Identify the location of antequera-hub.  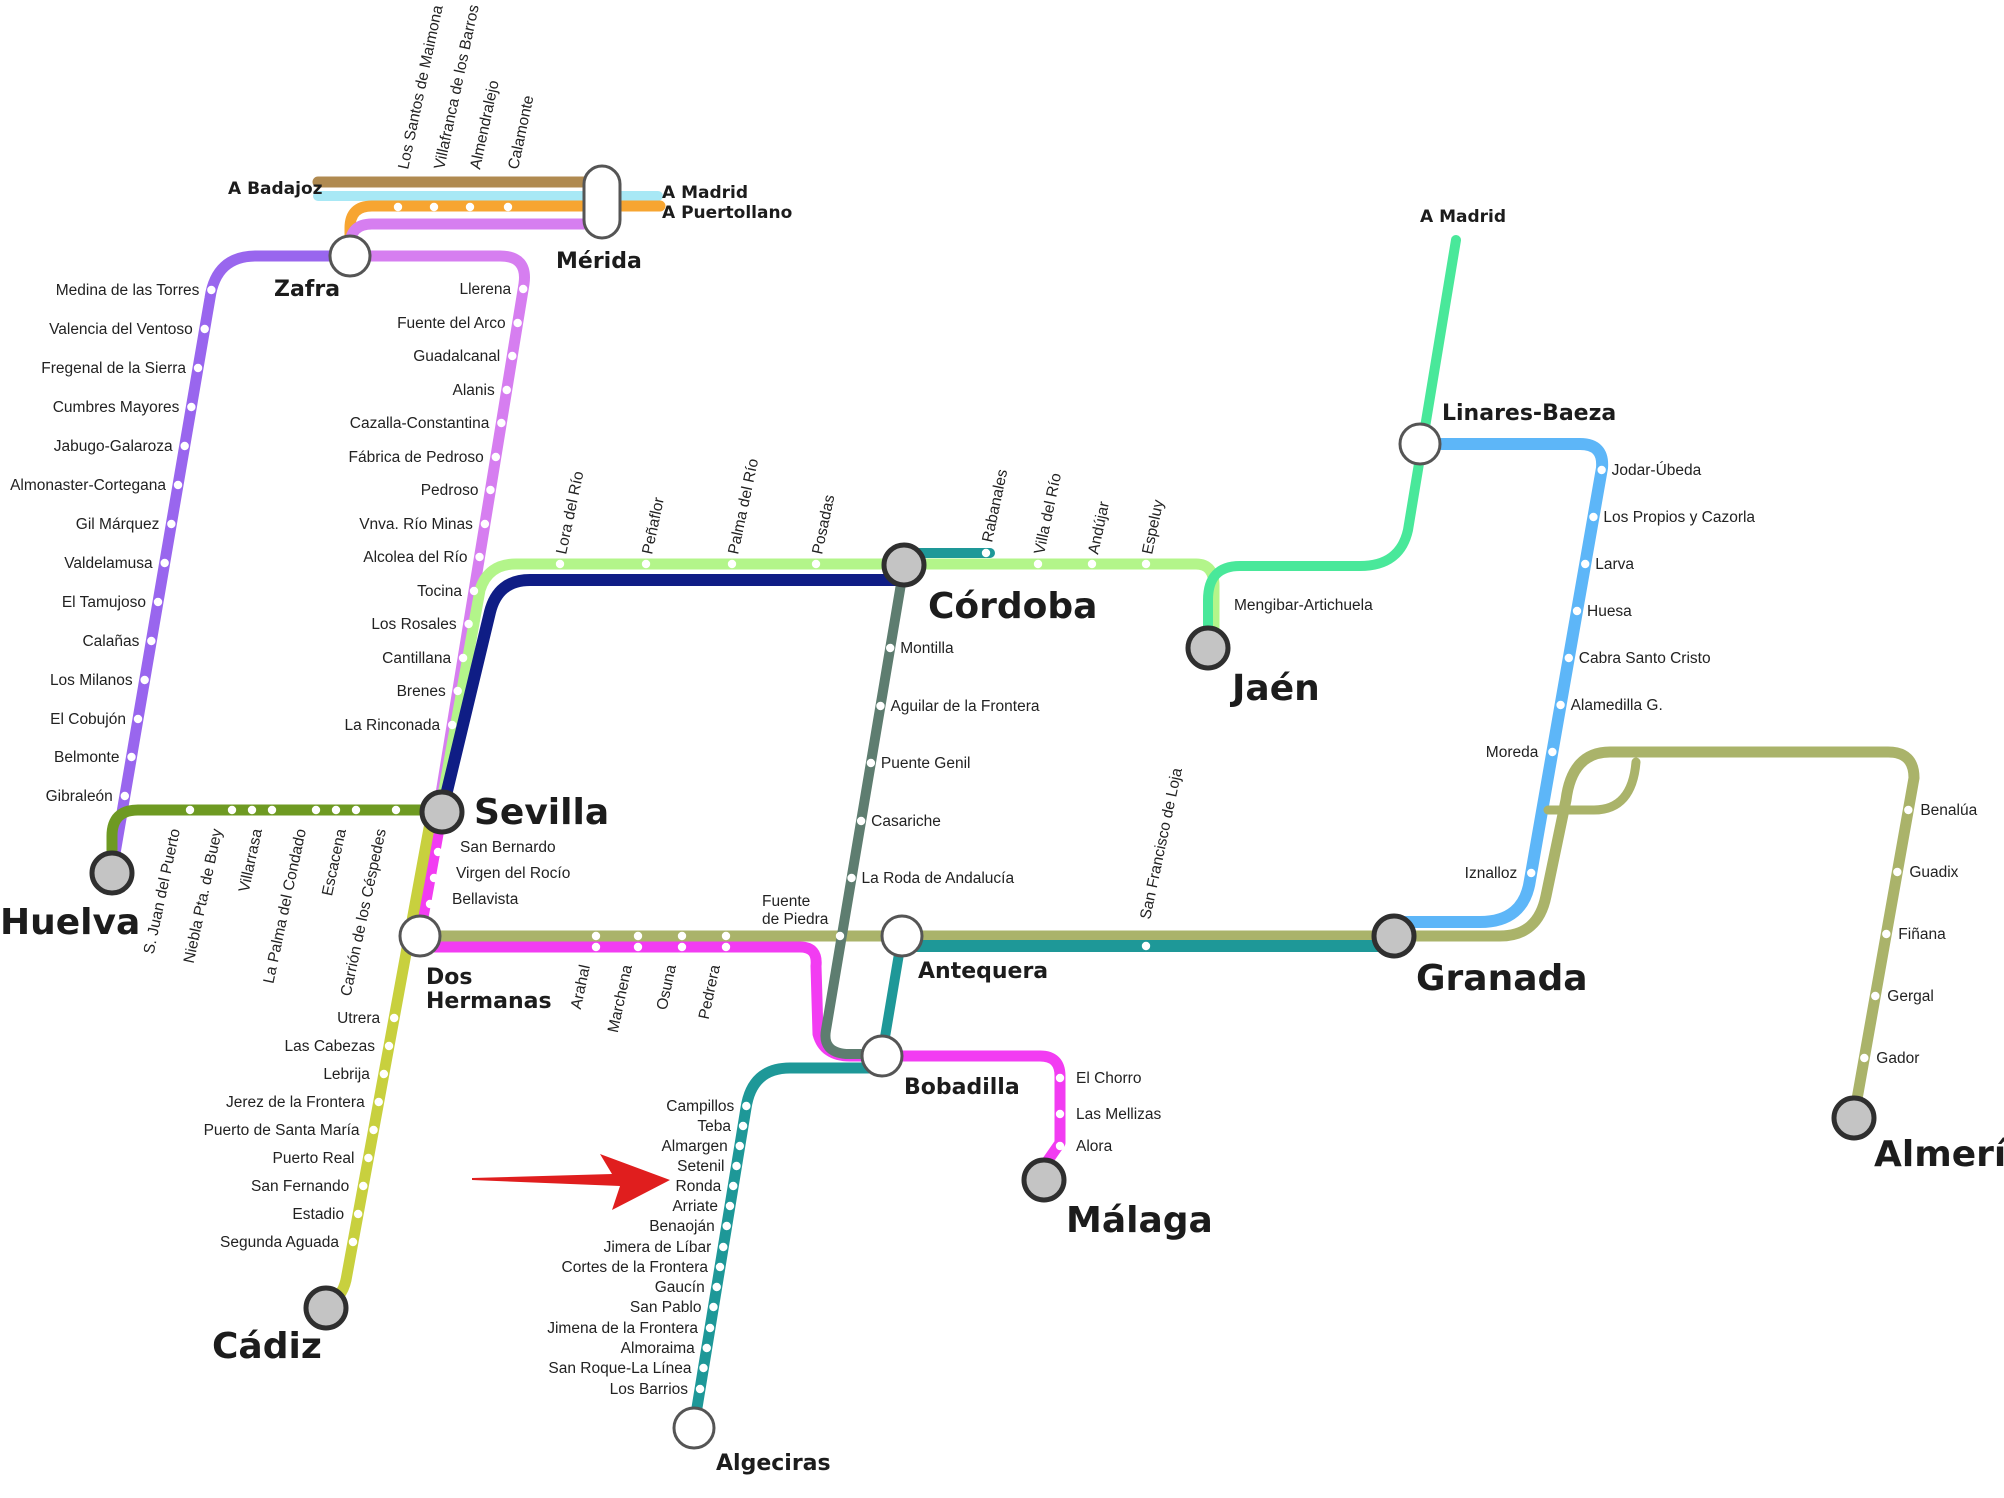
(902, 936).